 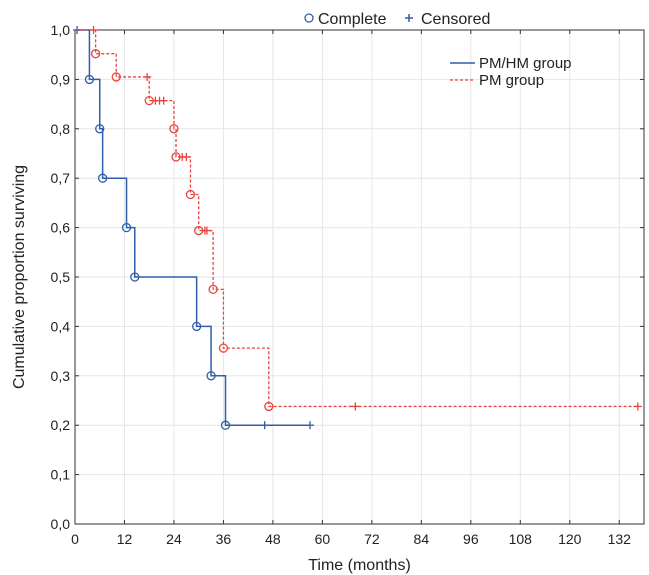 I want to click on complete-marker-icon, so click(x=309, y=18).